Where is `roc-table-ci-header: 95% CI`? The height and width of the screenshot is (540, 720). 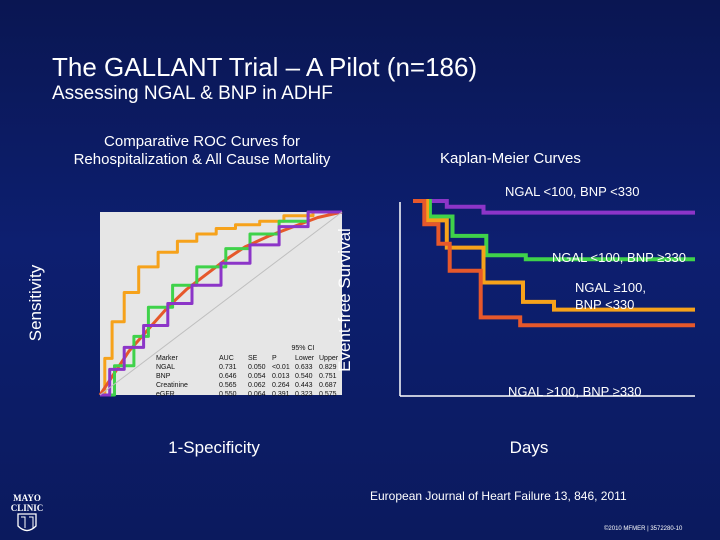 roc-table-ci-header: 95% CI is located at coordinates (303, 348).